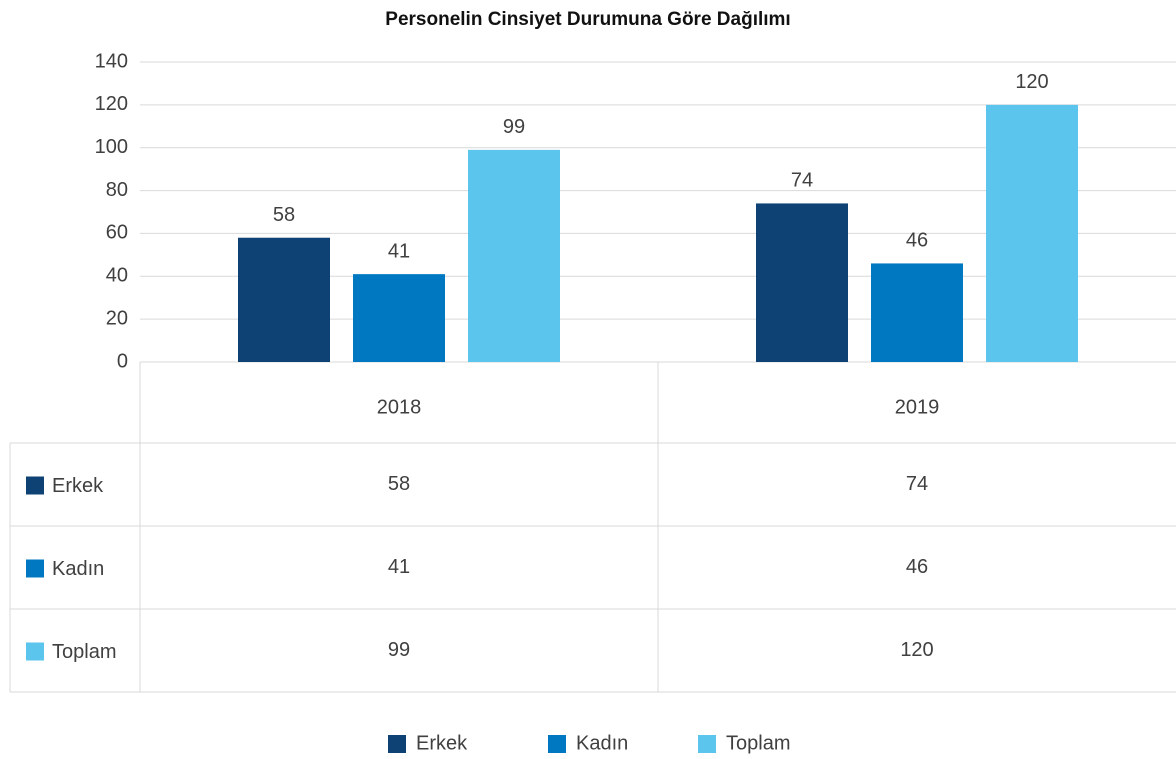 This screenshot has height=759, width=1176. What do you see at coordinates (1031, 82) in the screenshot?
I see `value-label: 120` at bounding box center [1031, 82].